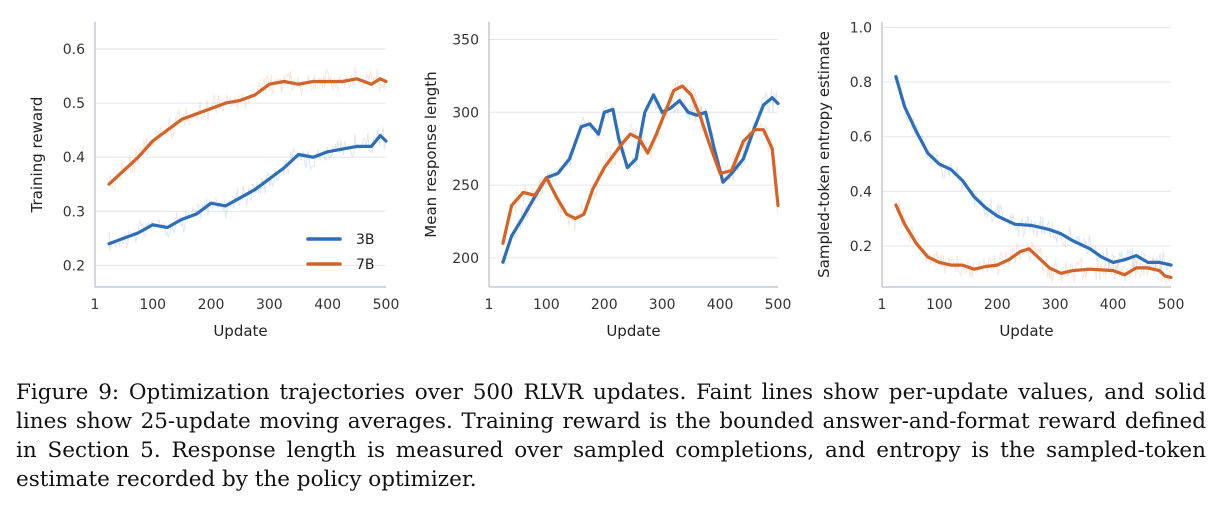  What do you see at coordinates (465, 40) in the screenshot?
I see `y-tick-label: 350` at bounding box center [465, 40].